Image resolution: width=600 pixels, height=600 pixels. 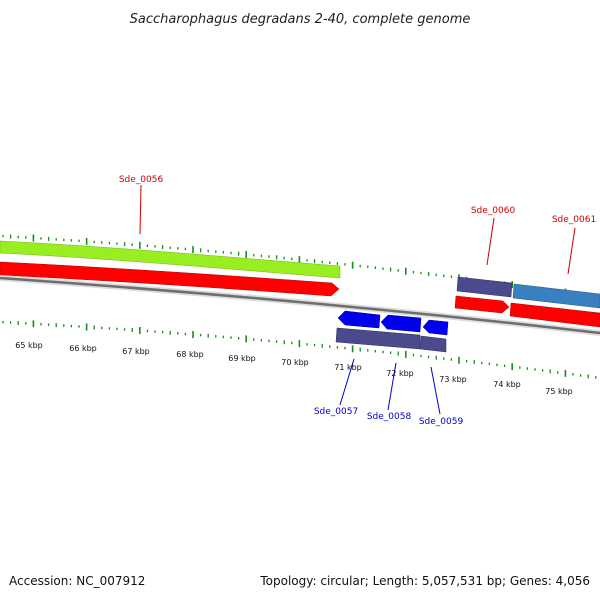 What do you see at coordinates (170, 279) in the screenshot?
I see `cds-forward-arrow` at bounding box center [170, 279].